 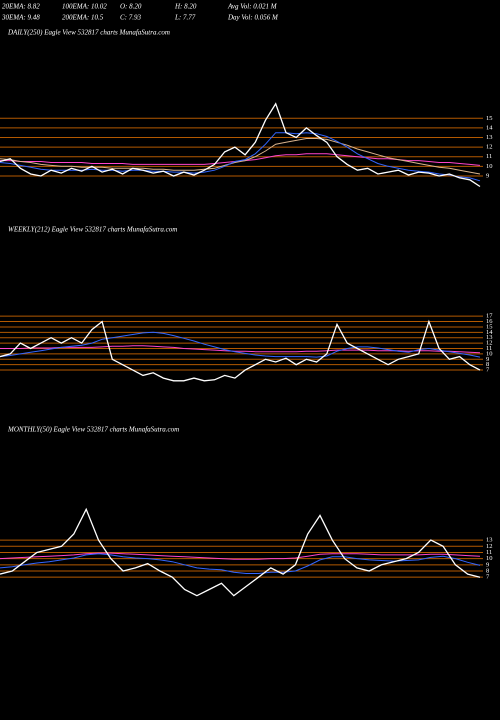 What do you see at coordinates (131, 18) in the screenshot?
I see `header-stat: C: 7.93` at bounding box center [131, 18].